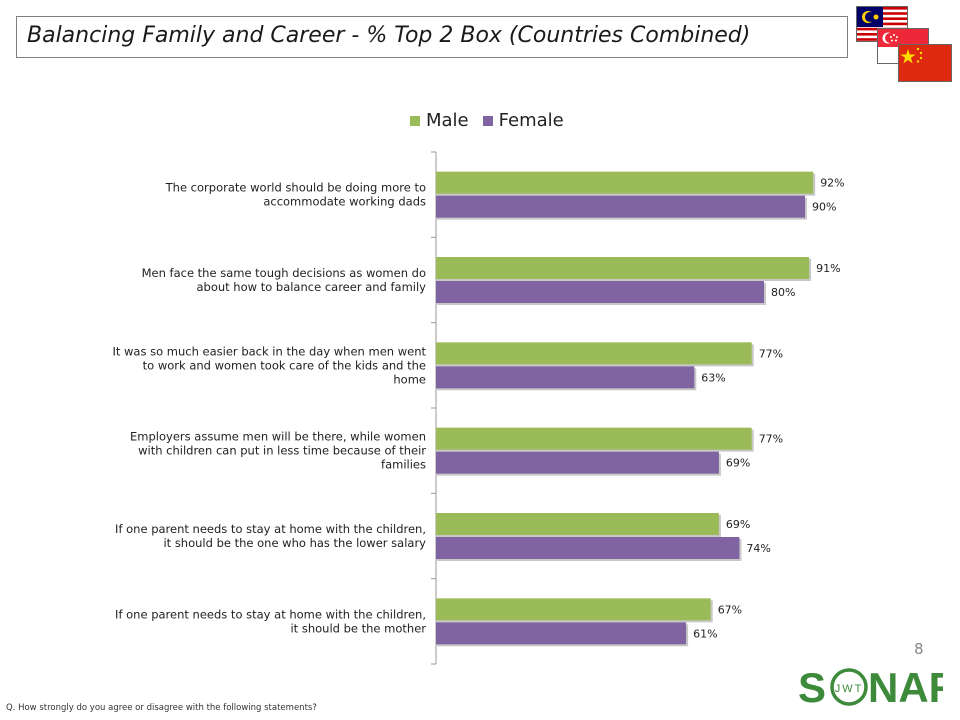  I want to click on data-label: 91%, so click(828, 268).